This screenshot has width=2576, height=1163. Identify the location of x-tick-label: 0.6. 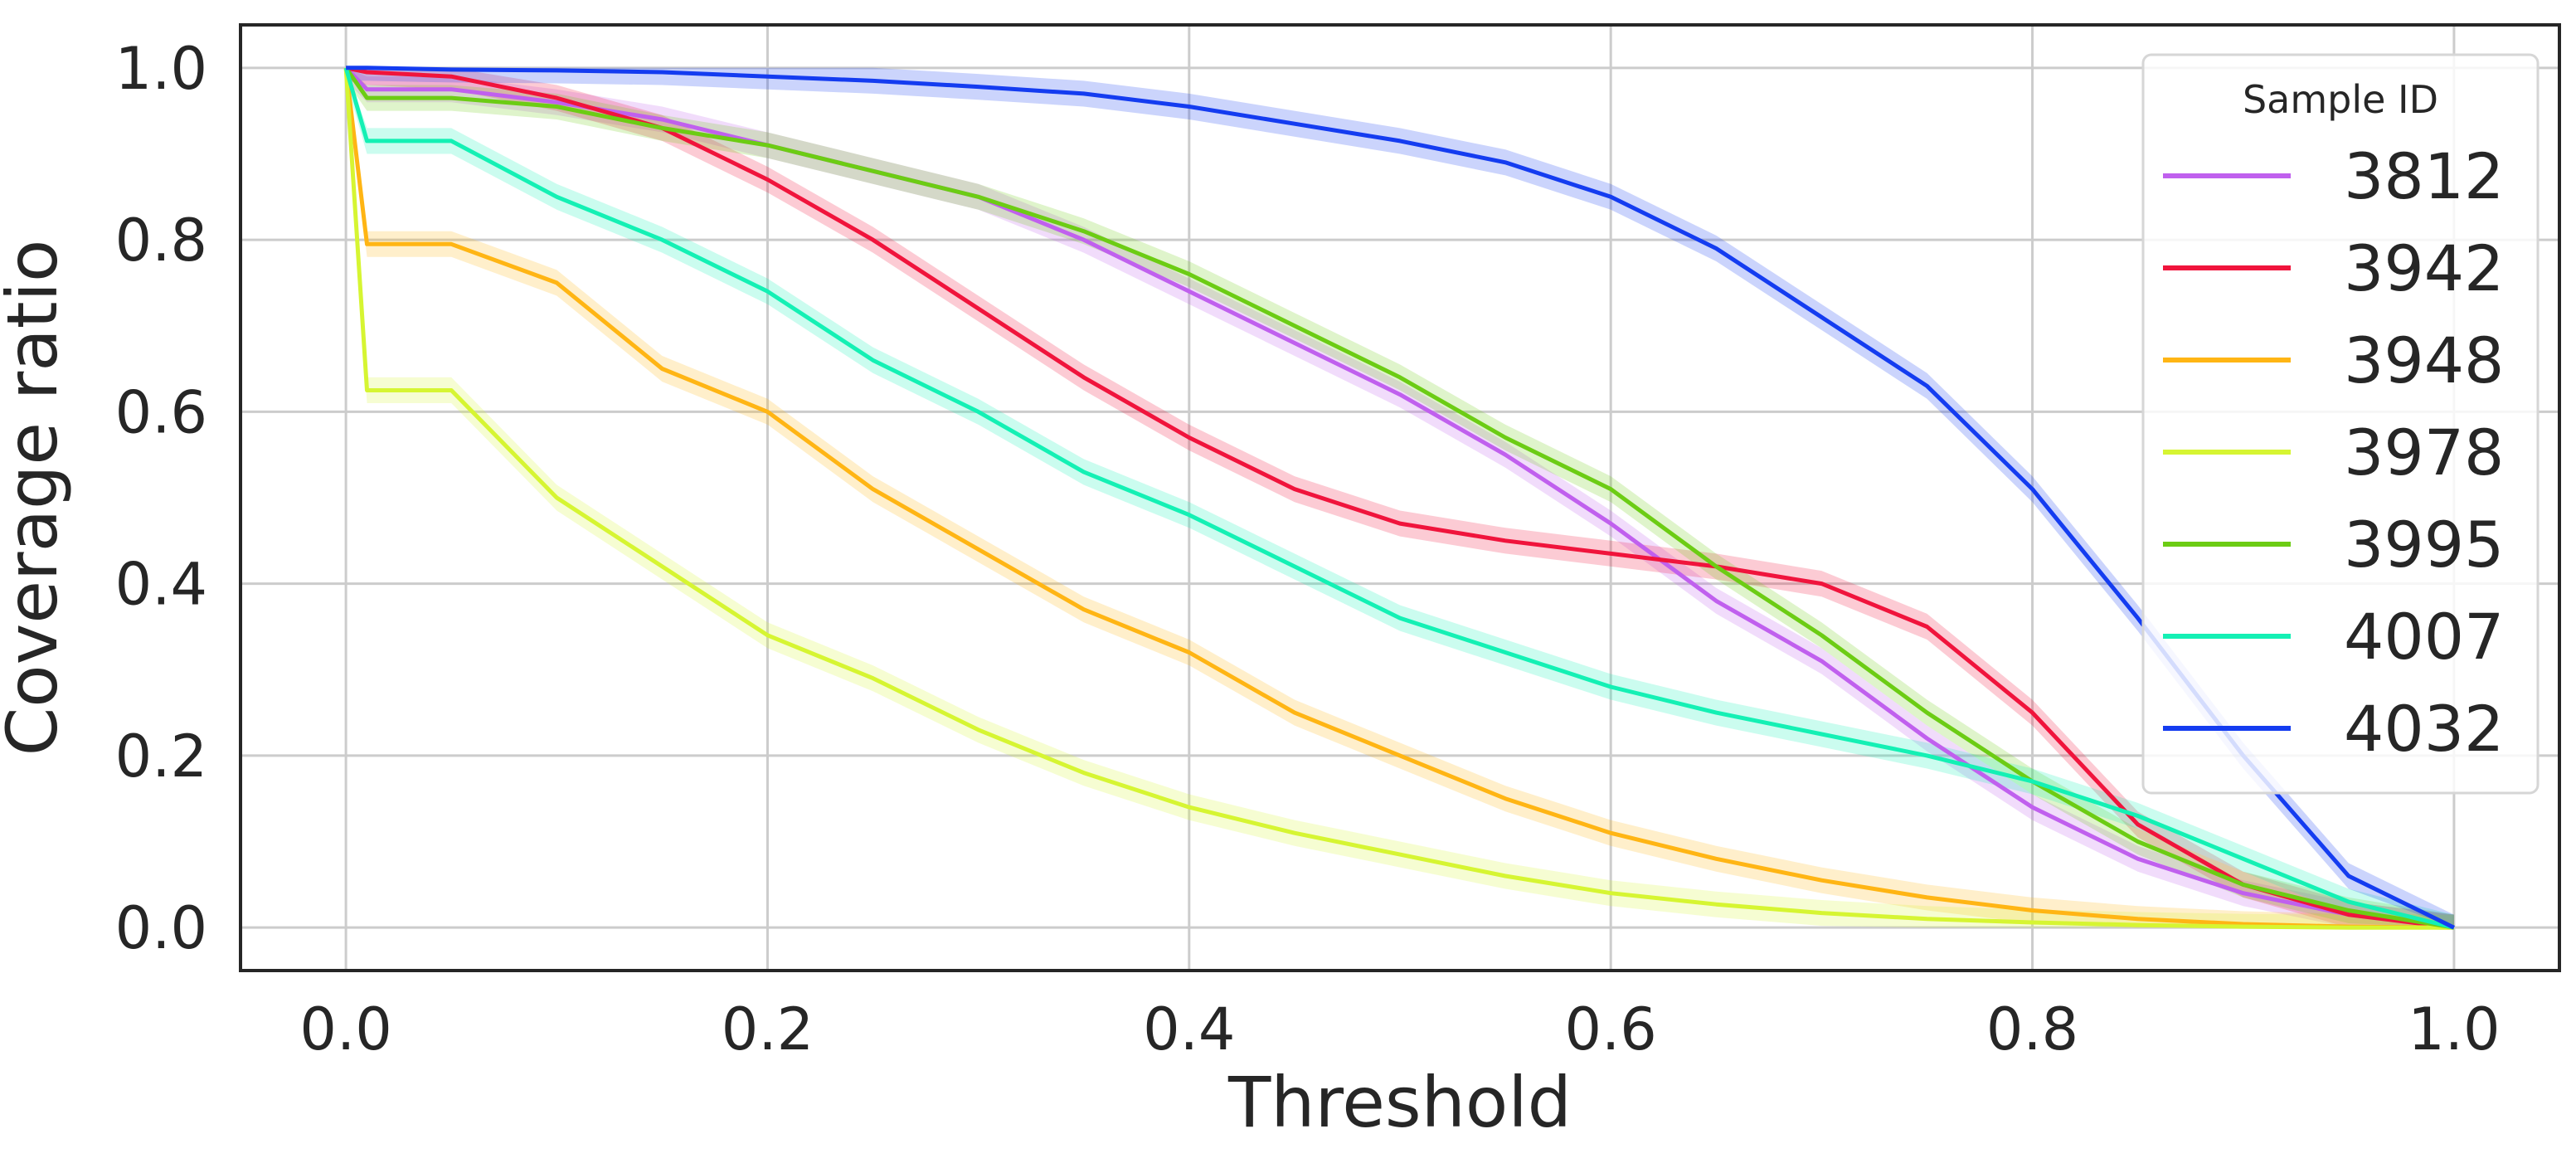
(1611, 1029).